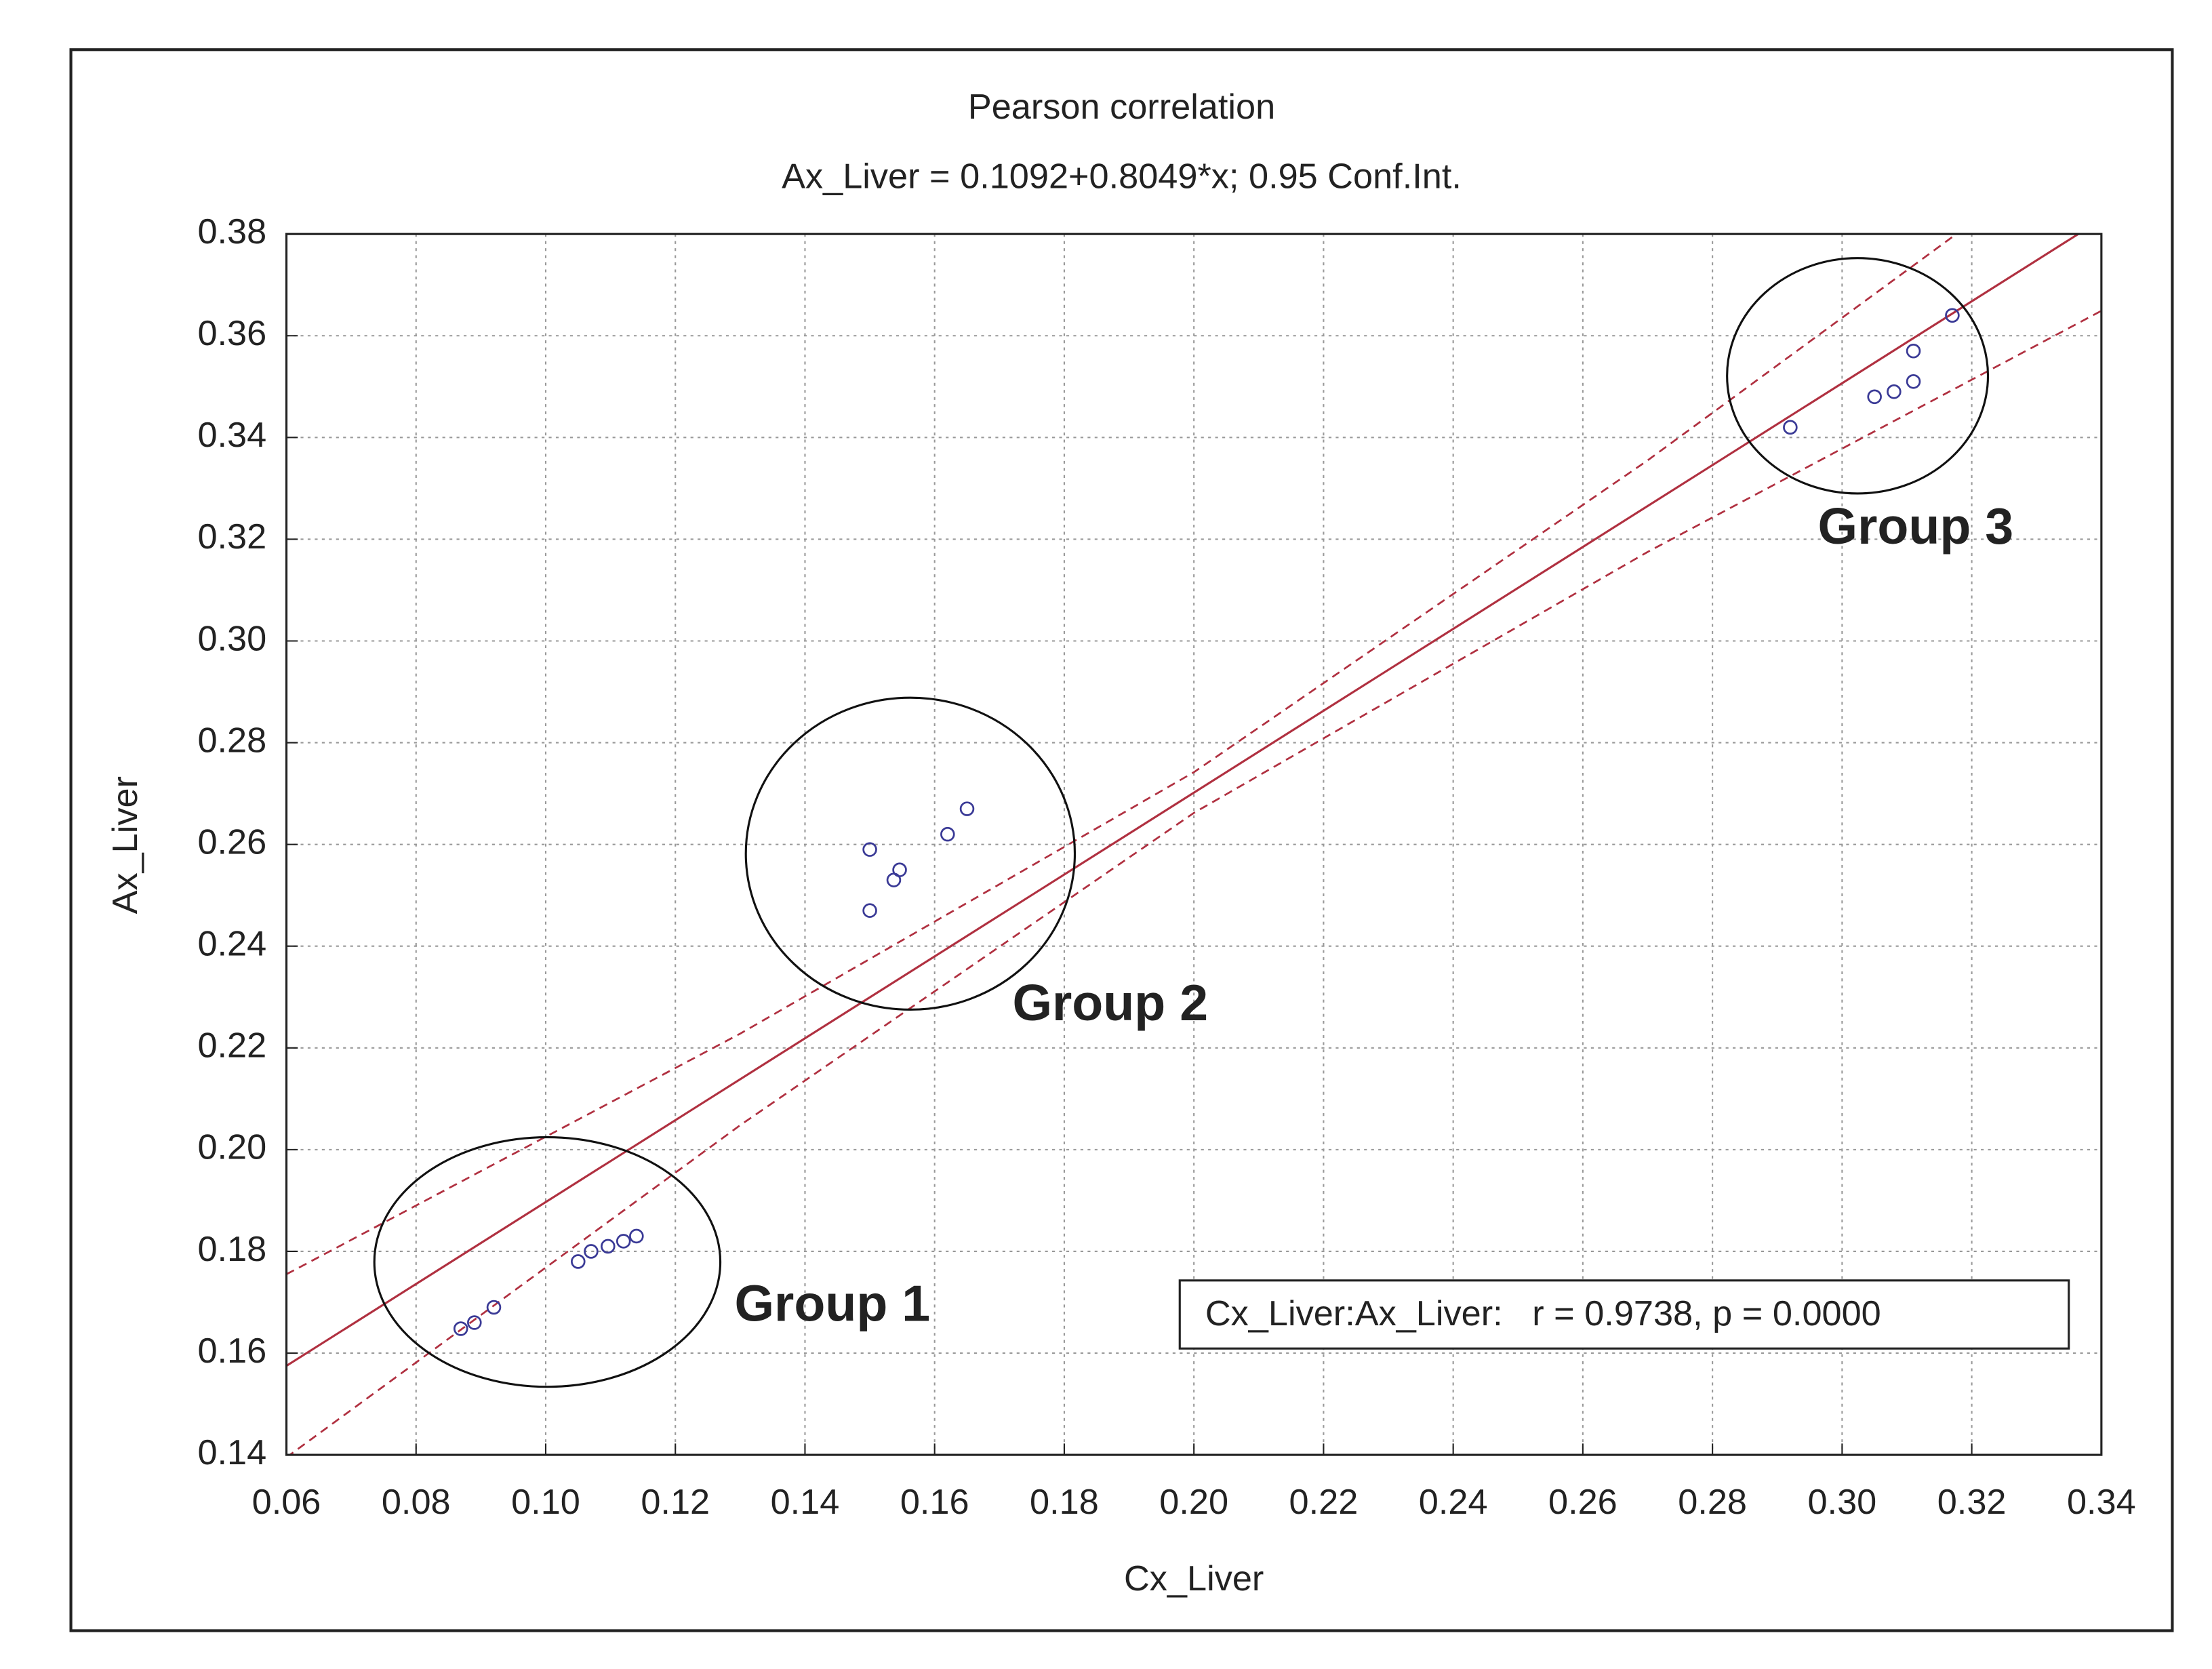  Describe the element at coordinates (1110, 1003) in the screenshot. I see `annotation: Group 2` at that location.